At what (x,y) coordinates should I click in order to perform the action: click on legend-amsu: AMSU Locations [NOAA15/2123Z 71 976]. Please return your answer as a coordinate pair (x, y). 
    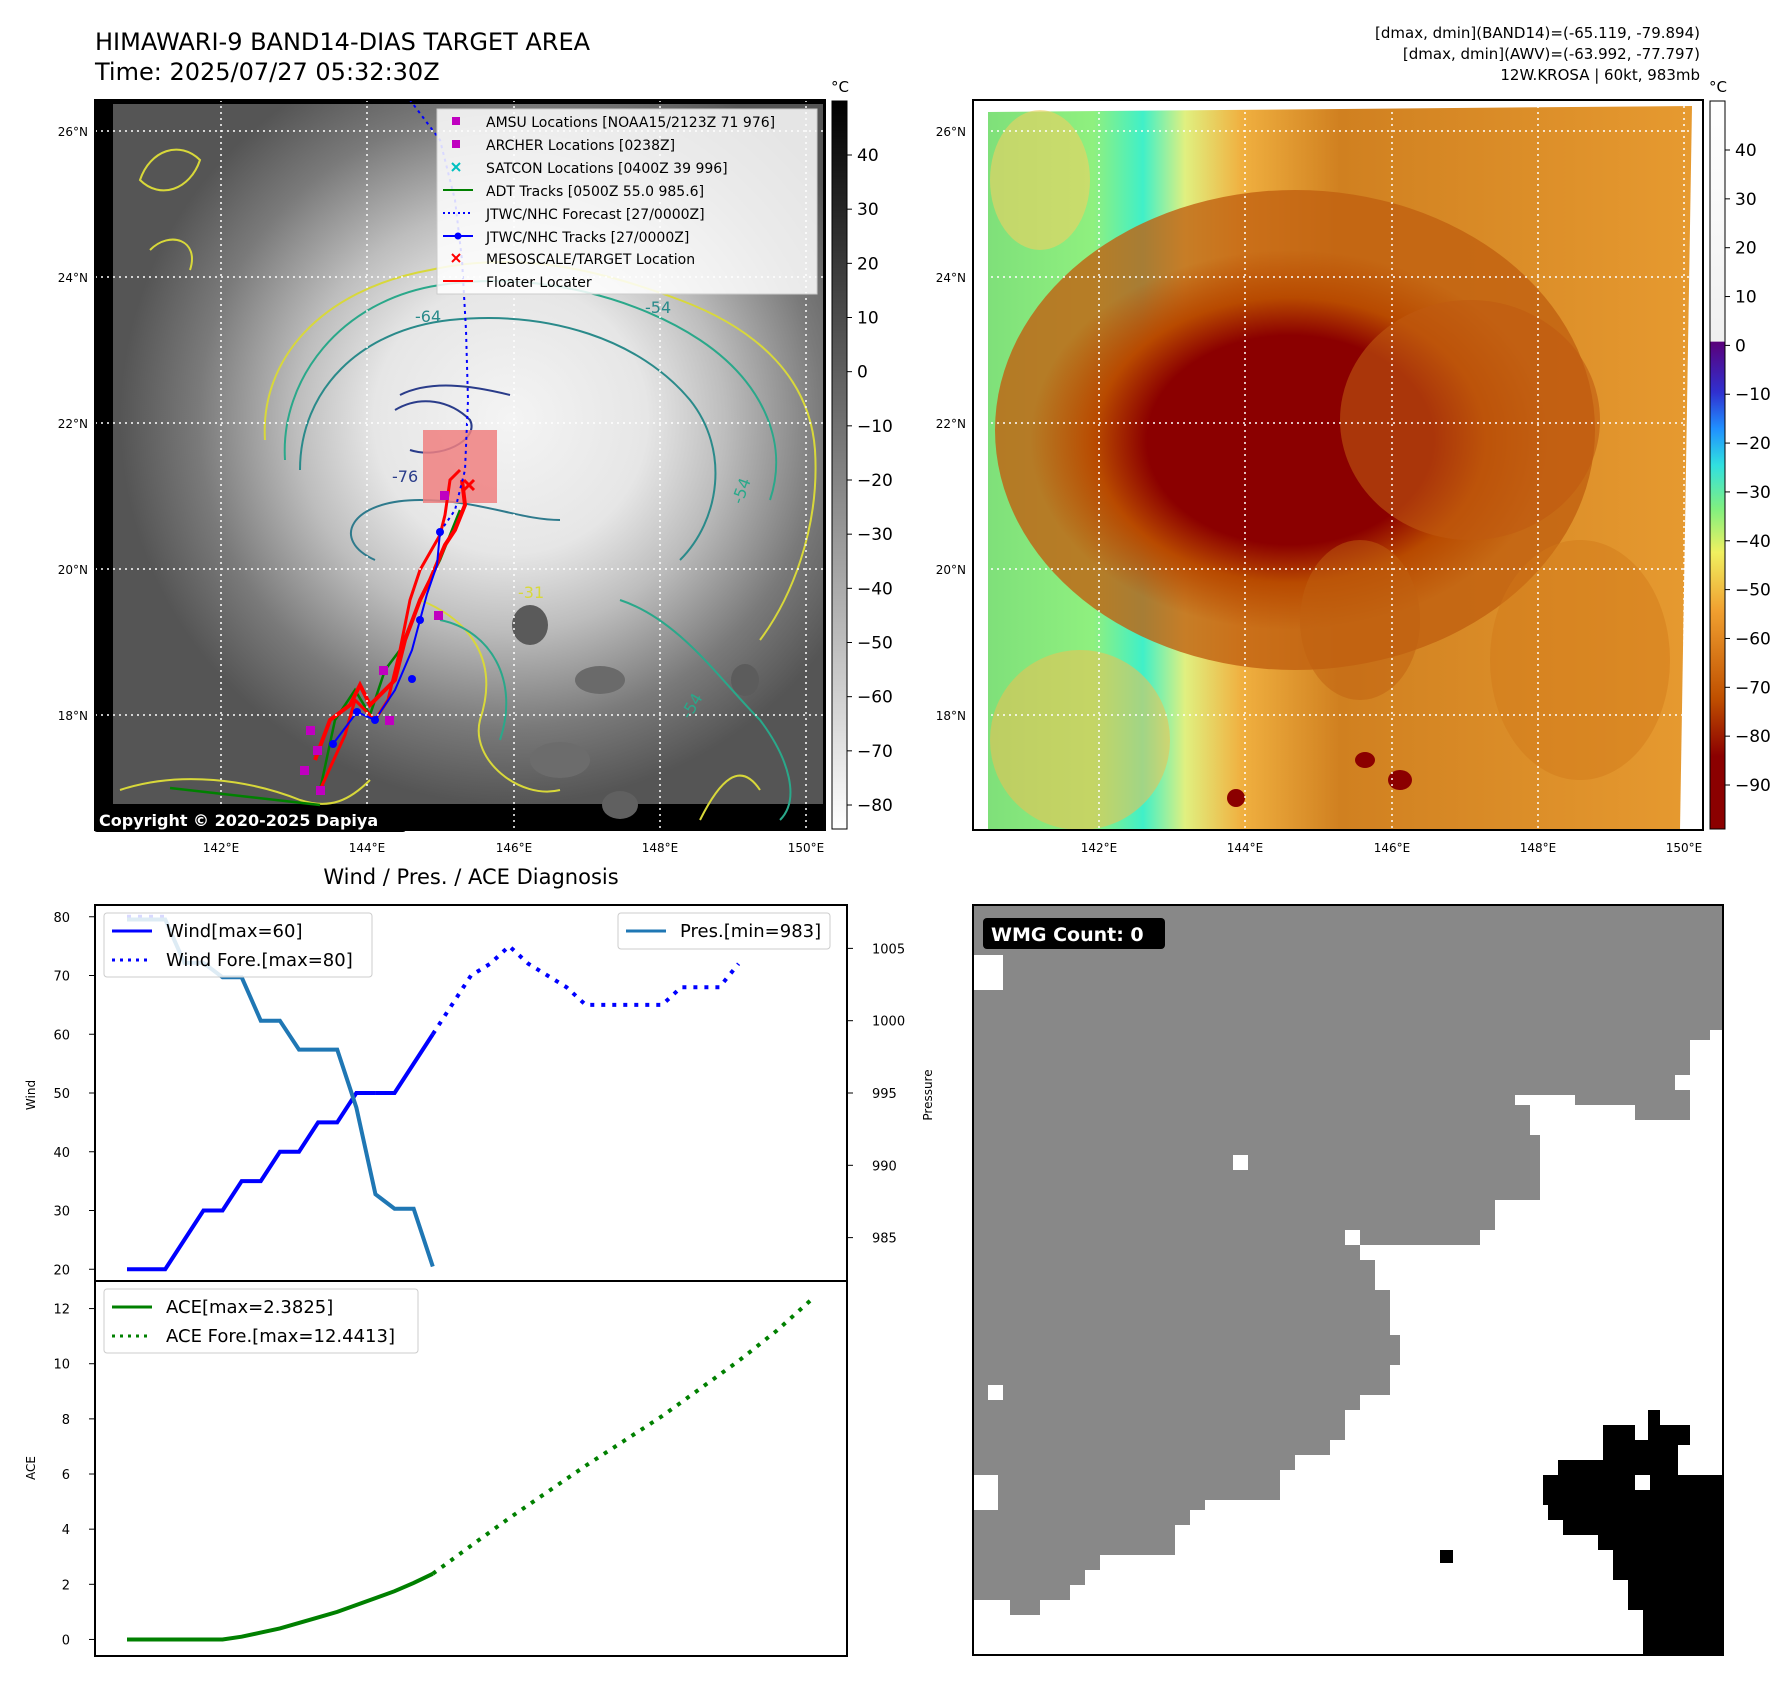
    Looking at the image, I should click on (630, 123).